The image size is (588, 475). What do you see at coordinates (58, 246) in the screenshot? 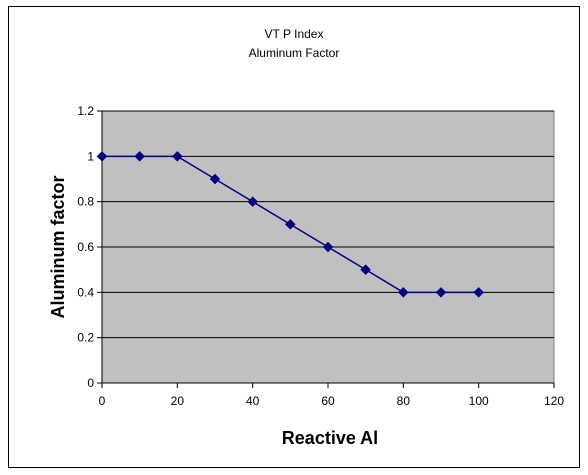
I see `y-axis-label: Aluminum factor` at bounding box center [58, 246].